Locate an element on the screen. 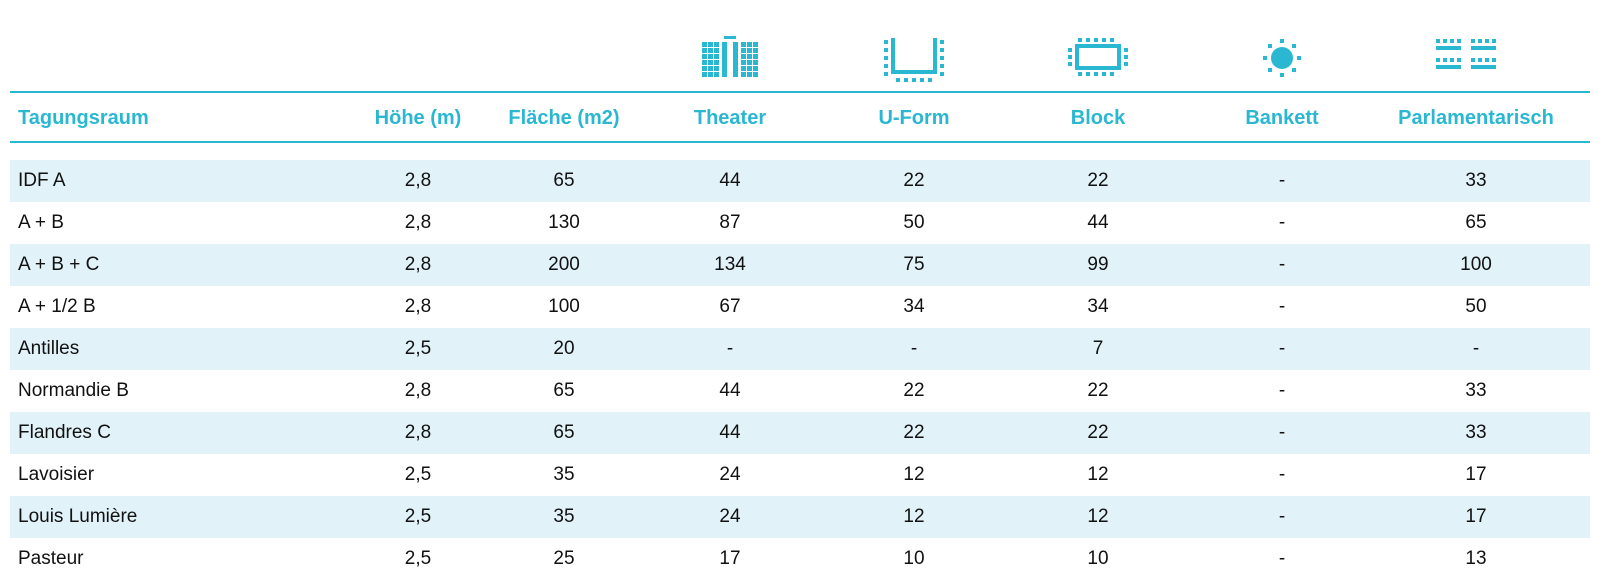 Image resolution: width=1600 pixels, height=588 pixels. cell-uform: - is located at coordinates (914, 348).